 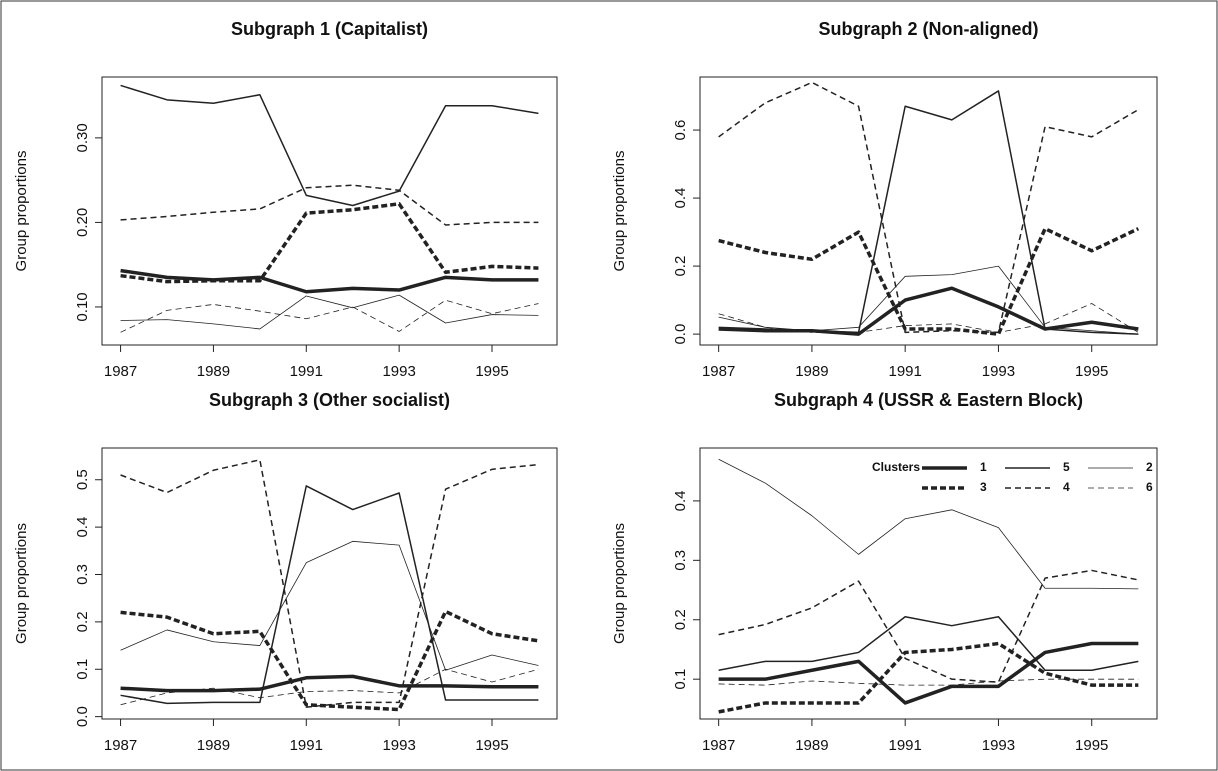 I want to click on legend-label: 4, so click(x=1066, y=487).